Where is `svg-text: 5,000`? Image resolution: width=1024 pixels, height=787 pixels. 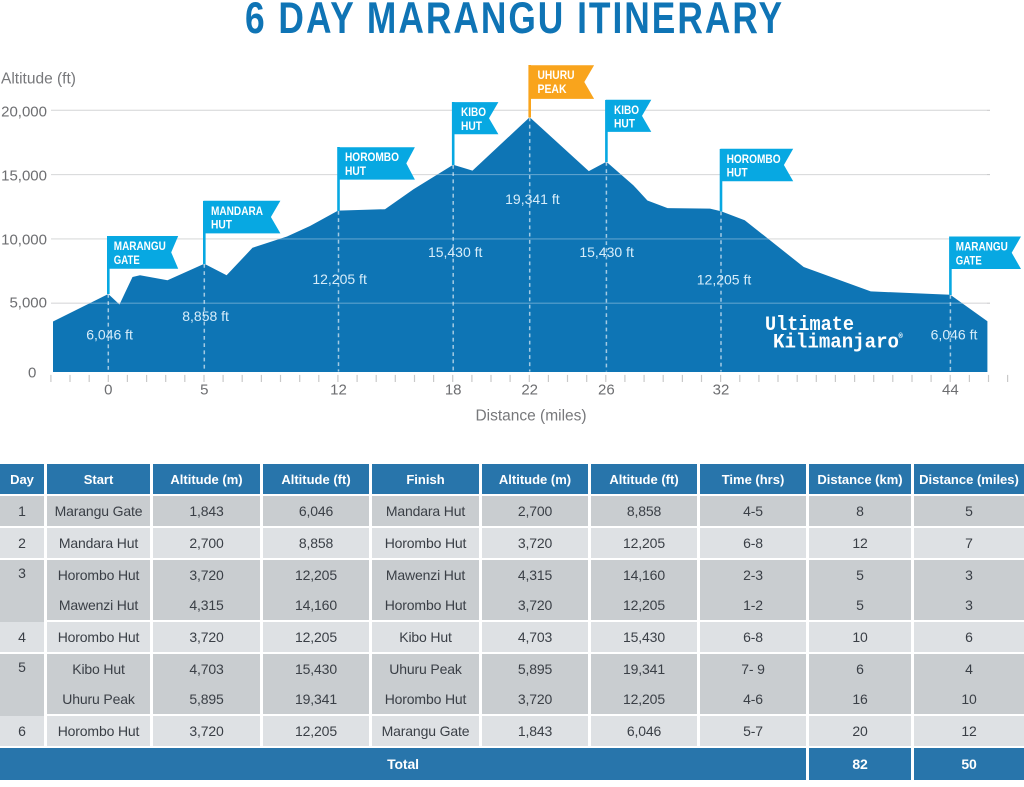
svg-text: 5,000 is located at coordinates (28, 303).